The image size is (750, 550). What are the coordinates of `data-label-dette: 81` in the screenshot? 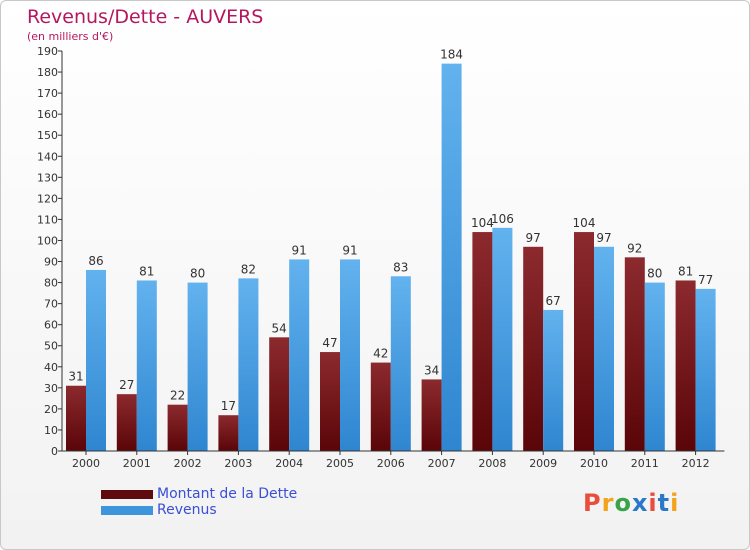 It's located at (685, 271).